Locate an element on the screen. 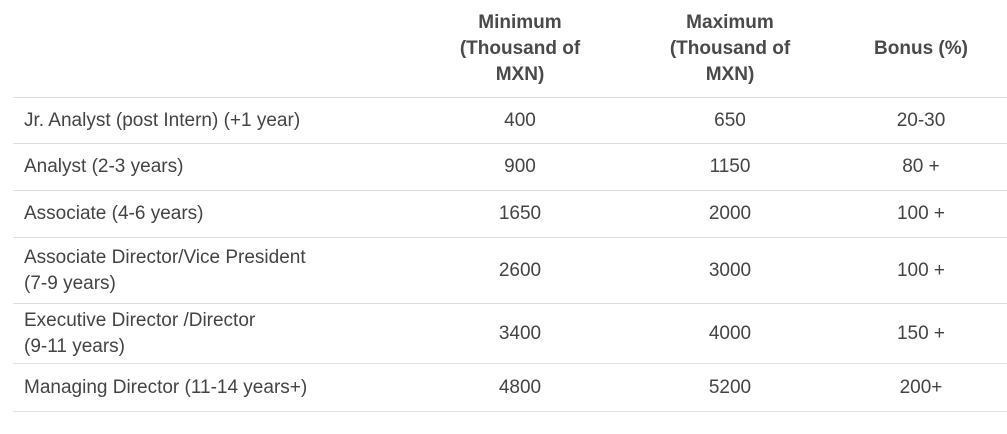 This screenshot has width=1007, height=434. bonus-cell: 20-30 is located at coordinates (921, 120).